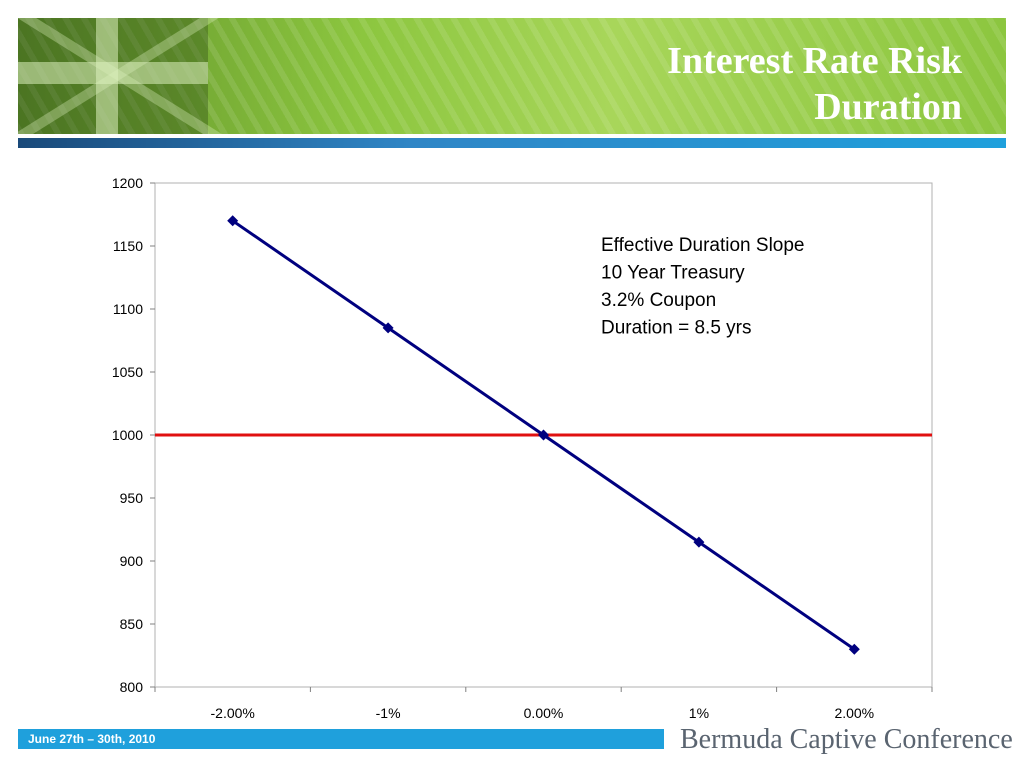 Image resolution: width=1024 pixels, height=768 pixels. What do you see at coordinates (673, 273) in the screenshot?
I see `annotation-line: 10 Year Treasury` at bounding box center [673, 273].